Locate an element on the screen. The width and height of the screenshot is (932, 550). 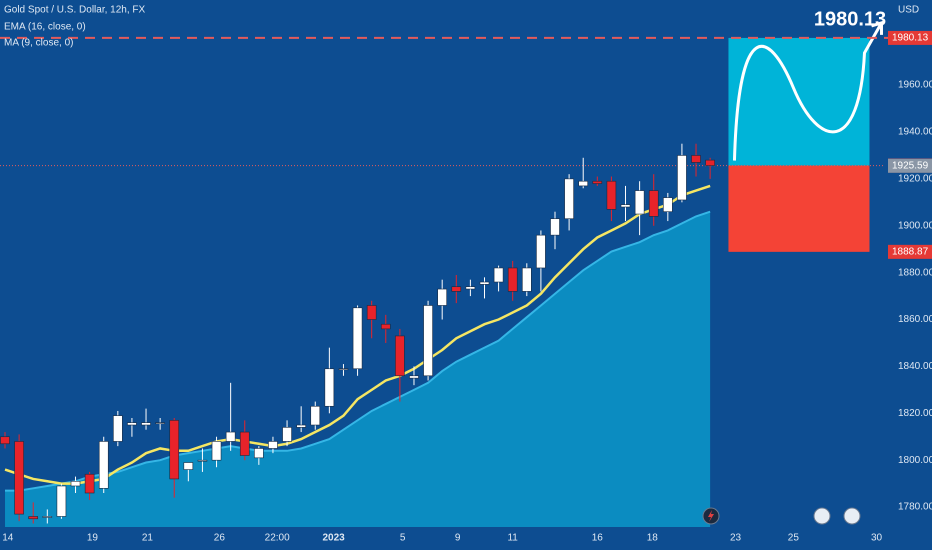
x-tick-label: 14 is located at coordinates (8, 538).